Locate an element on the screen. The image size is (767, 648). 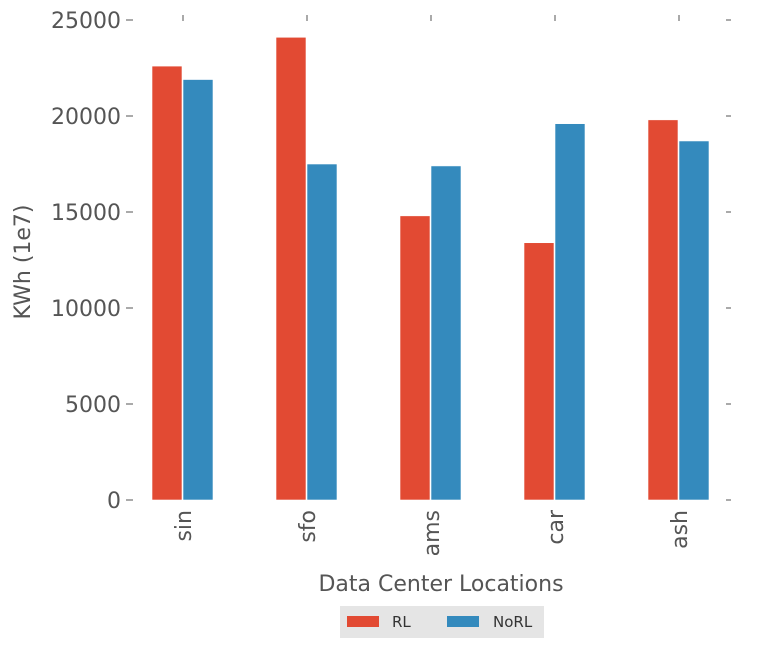
x-axis-title: Data Center Locations is located at coordinates (440, 584).